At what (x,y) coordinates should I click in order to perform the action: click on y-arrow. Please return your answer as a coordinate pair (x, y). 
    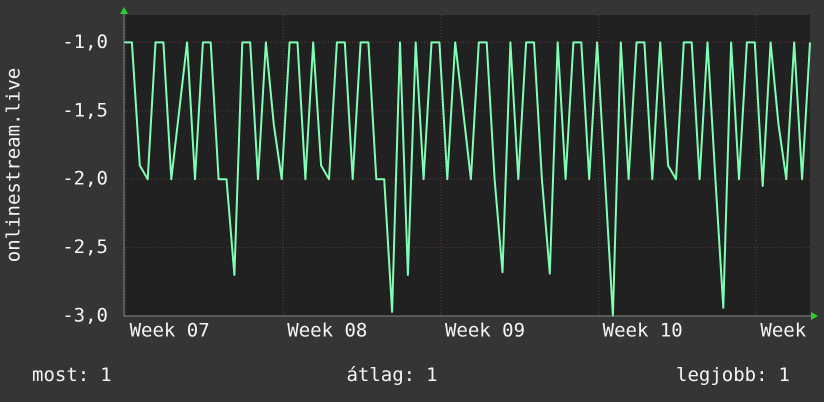
    Looking at the image, I should click on (124, 10).